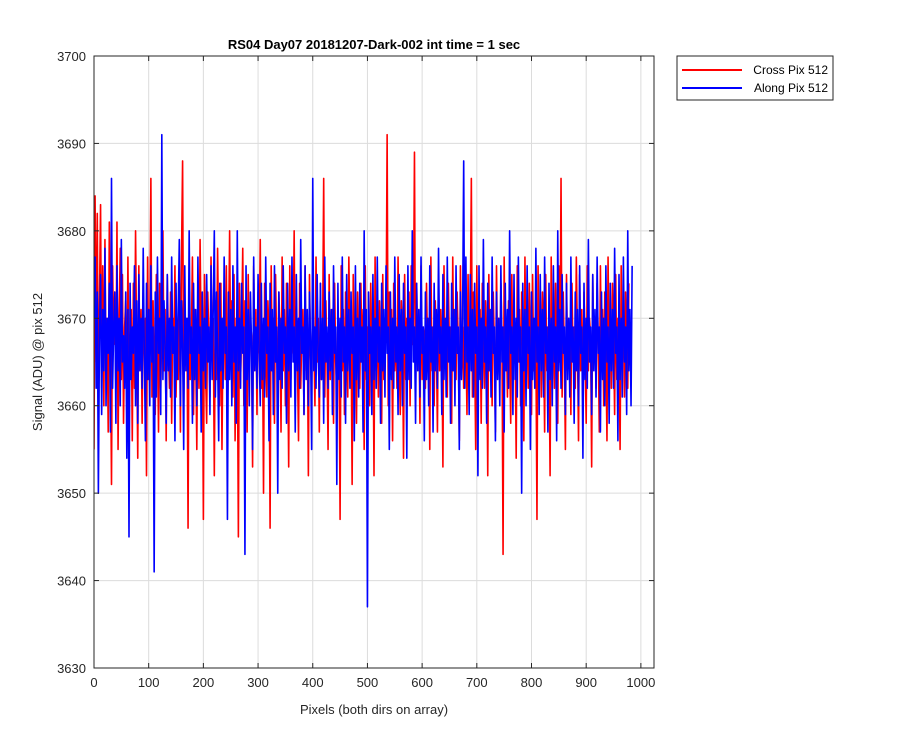 The width and height of the screenshot is (900, 750). What do you see at coordinates (71, 56) in the screenshot?
I see `y-tick-label: 3700` at bounding box center [71, 56].